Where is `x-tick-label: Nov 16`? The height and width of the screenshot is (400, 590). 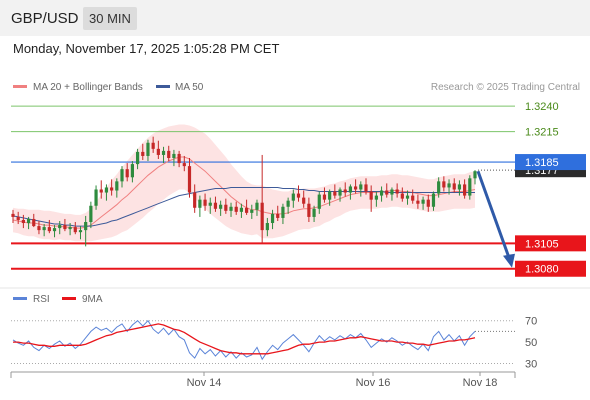 x-tick-label: Nov 16 is located at coordinates (373, 383).